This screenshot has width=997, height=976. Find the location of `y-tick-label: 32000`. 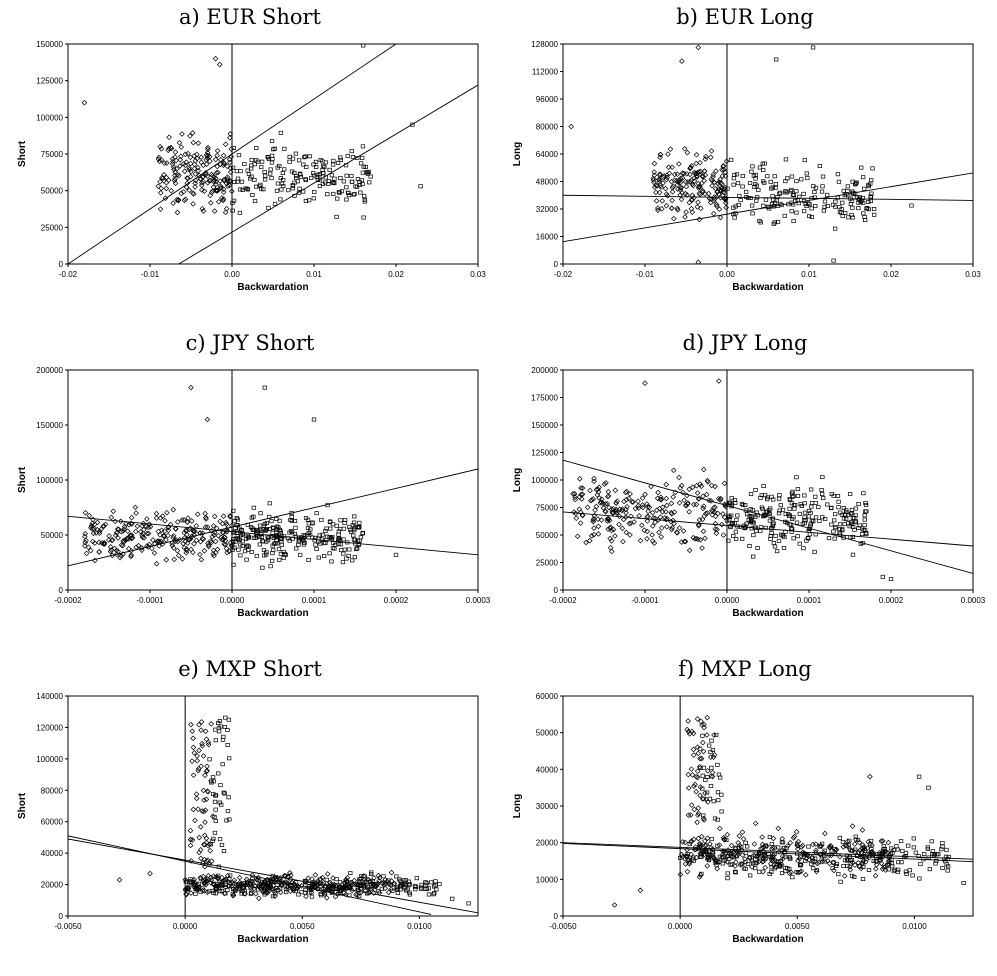

y-tick-label: 32000 is located at coordinates (547, 209).